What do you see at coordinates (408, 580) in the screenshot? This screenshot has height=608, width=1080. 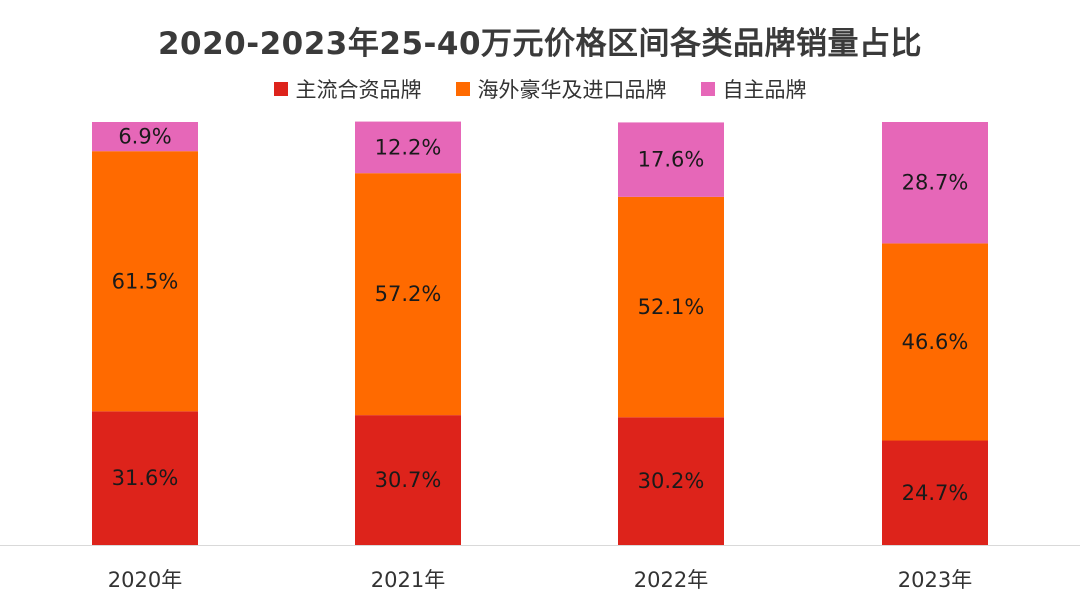 I see `x-tick-label-1: 2021年` at bounding box center [408, 580].